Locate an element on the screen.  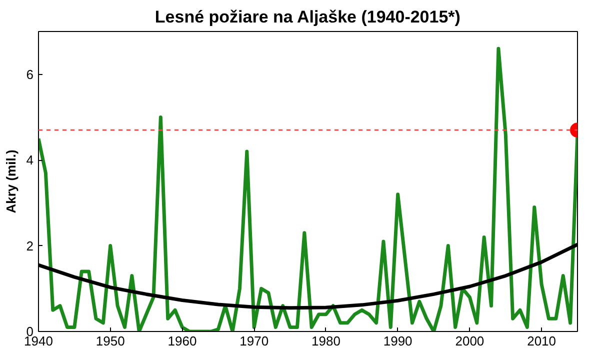
y-tick-label: 6 is located at coordinates (30, 74).